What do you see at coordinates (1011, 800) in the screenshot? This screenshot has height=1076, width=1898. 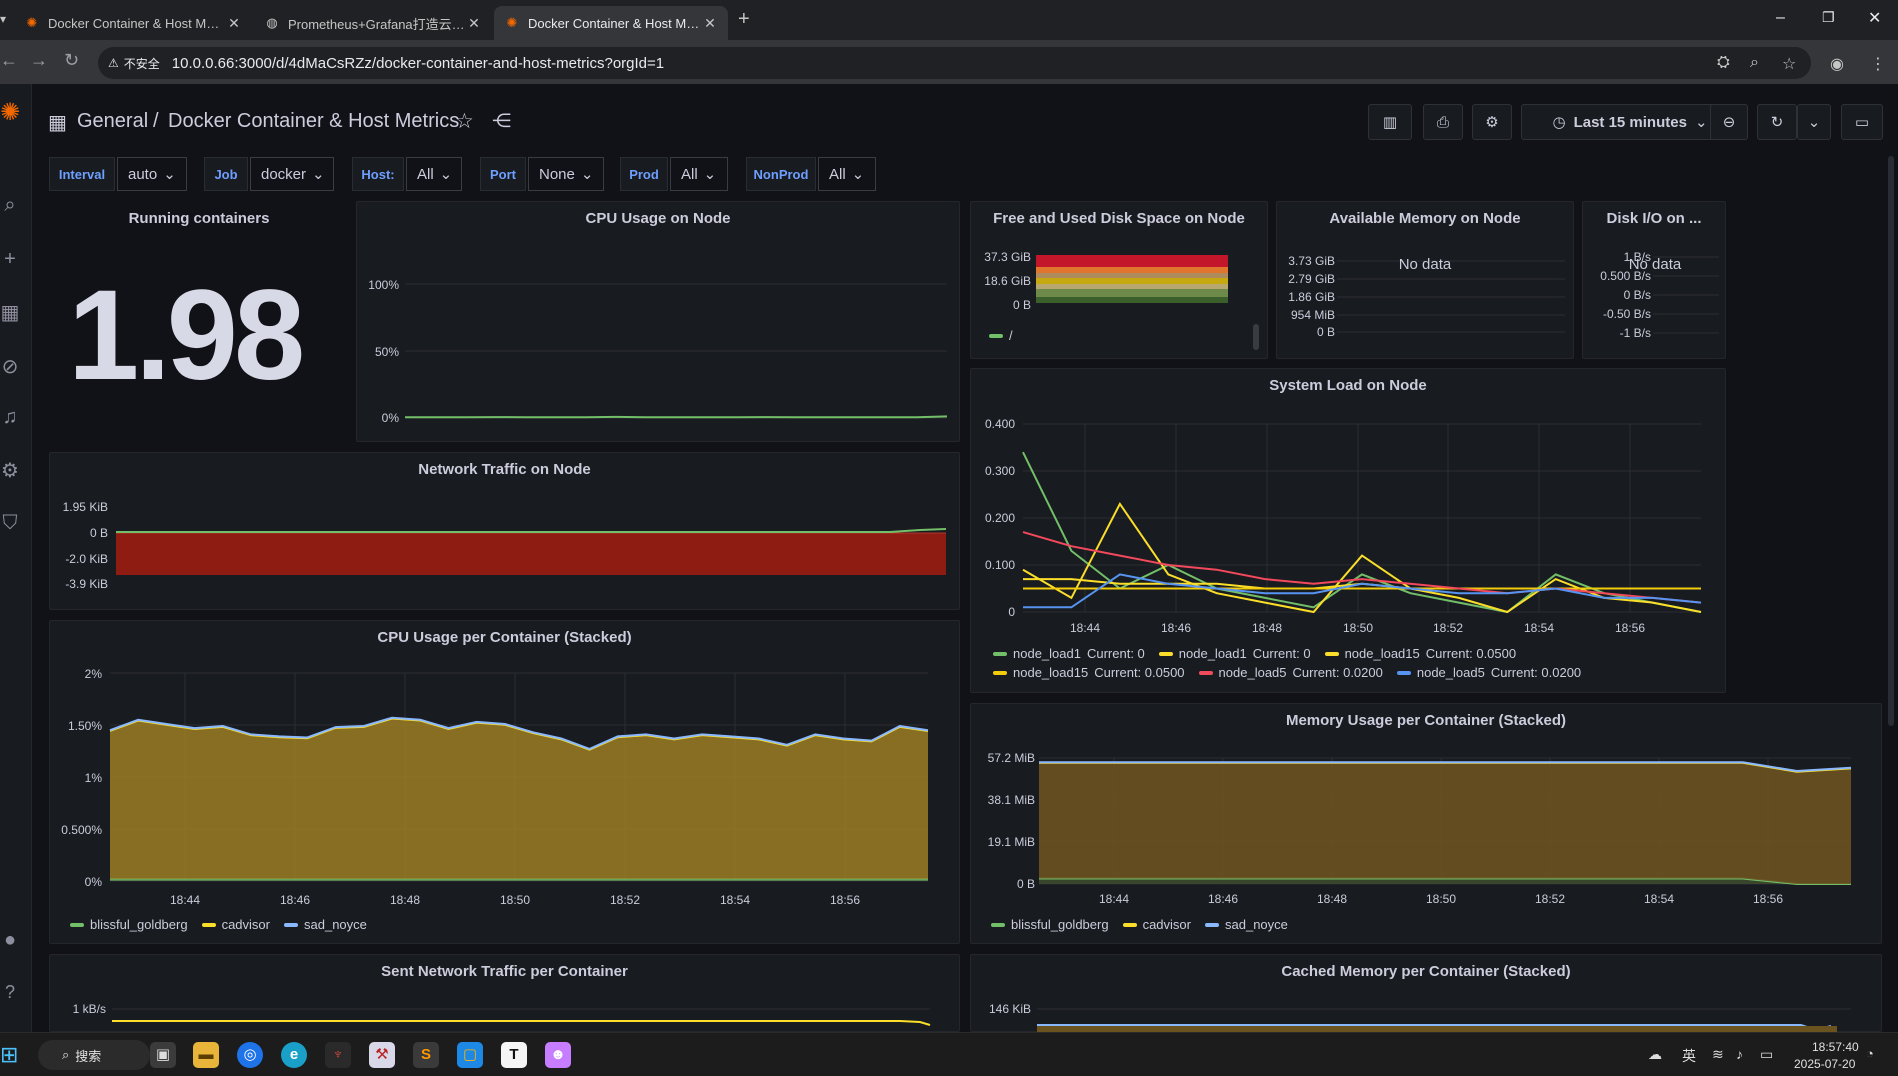 I see `y-tick-label: 38.1 MiB` at bounding box center [1011, 800].